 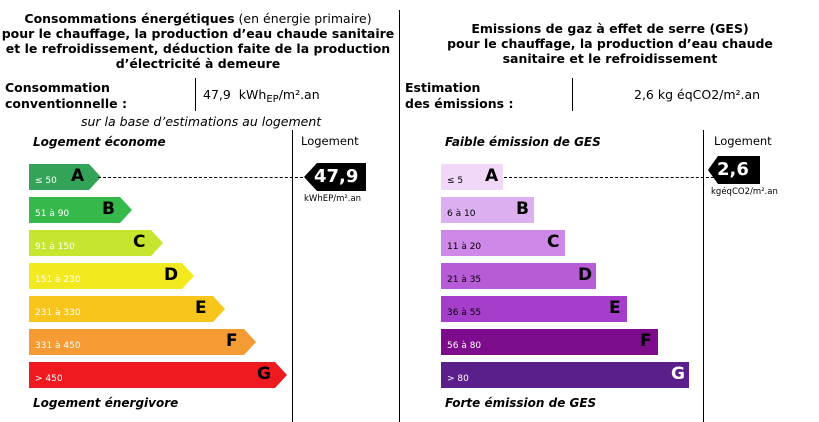 What do you see at coordinates (58, 313) in the screenshot?
I see `energy-class-range-e: 231 à 330` at bounding box center [58, 313].